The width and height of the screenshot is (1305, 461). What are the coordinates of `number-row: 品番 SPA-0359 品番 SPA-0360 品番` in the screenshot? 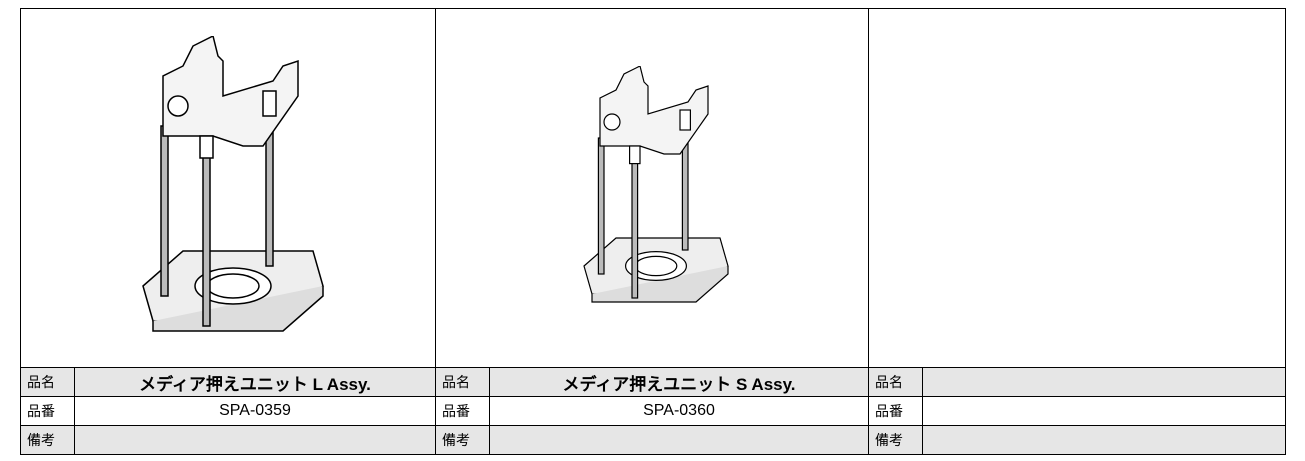 It's located at (653, 411).